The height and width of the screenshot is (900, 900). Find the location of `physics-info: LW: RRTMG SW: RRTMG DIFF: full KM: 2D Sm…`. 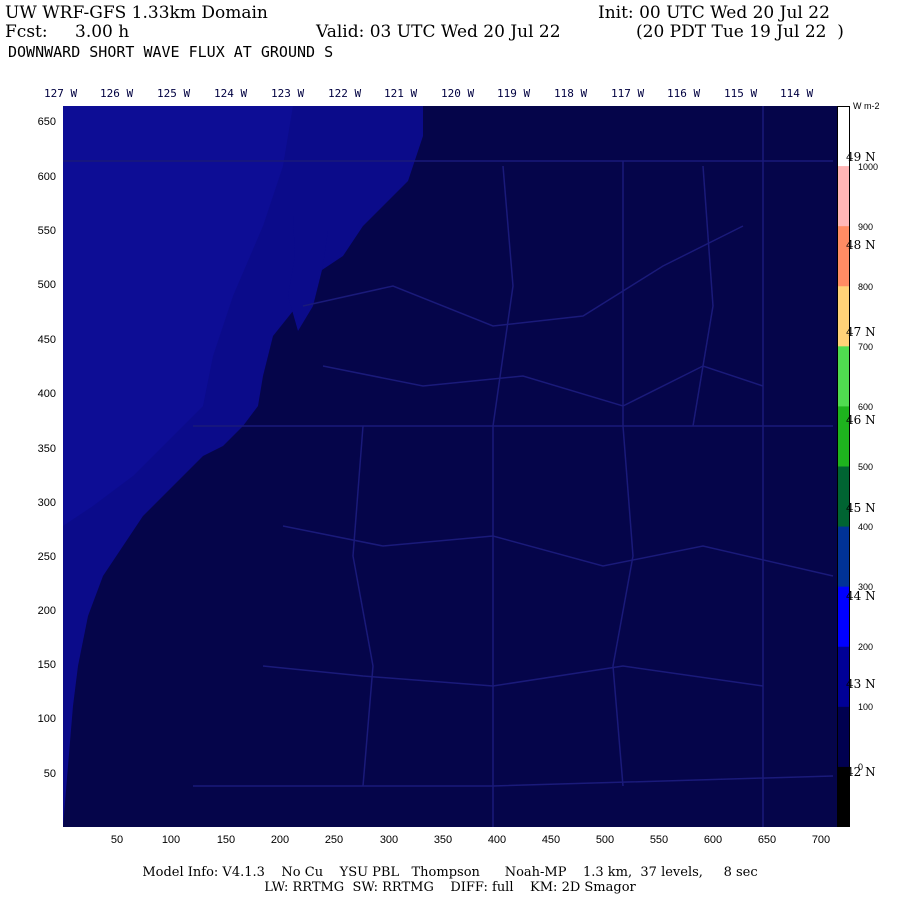

physics-info: LW: RRTMG SW: RRTMG DIFF: full KM: 2D Sm… is located at coordinates (450, 887).